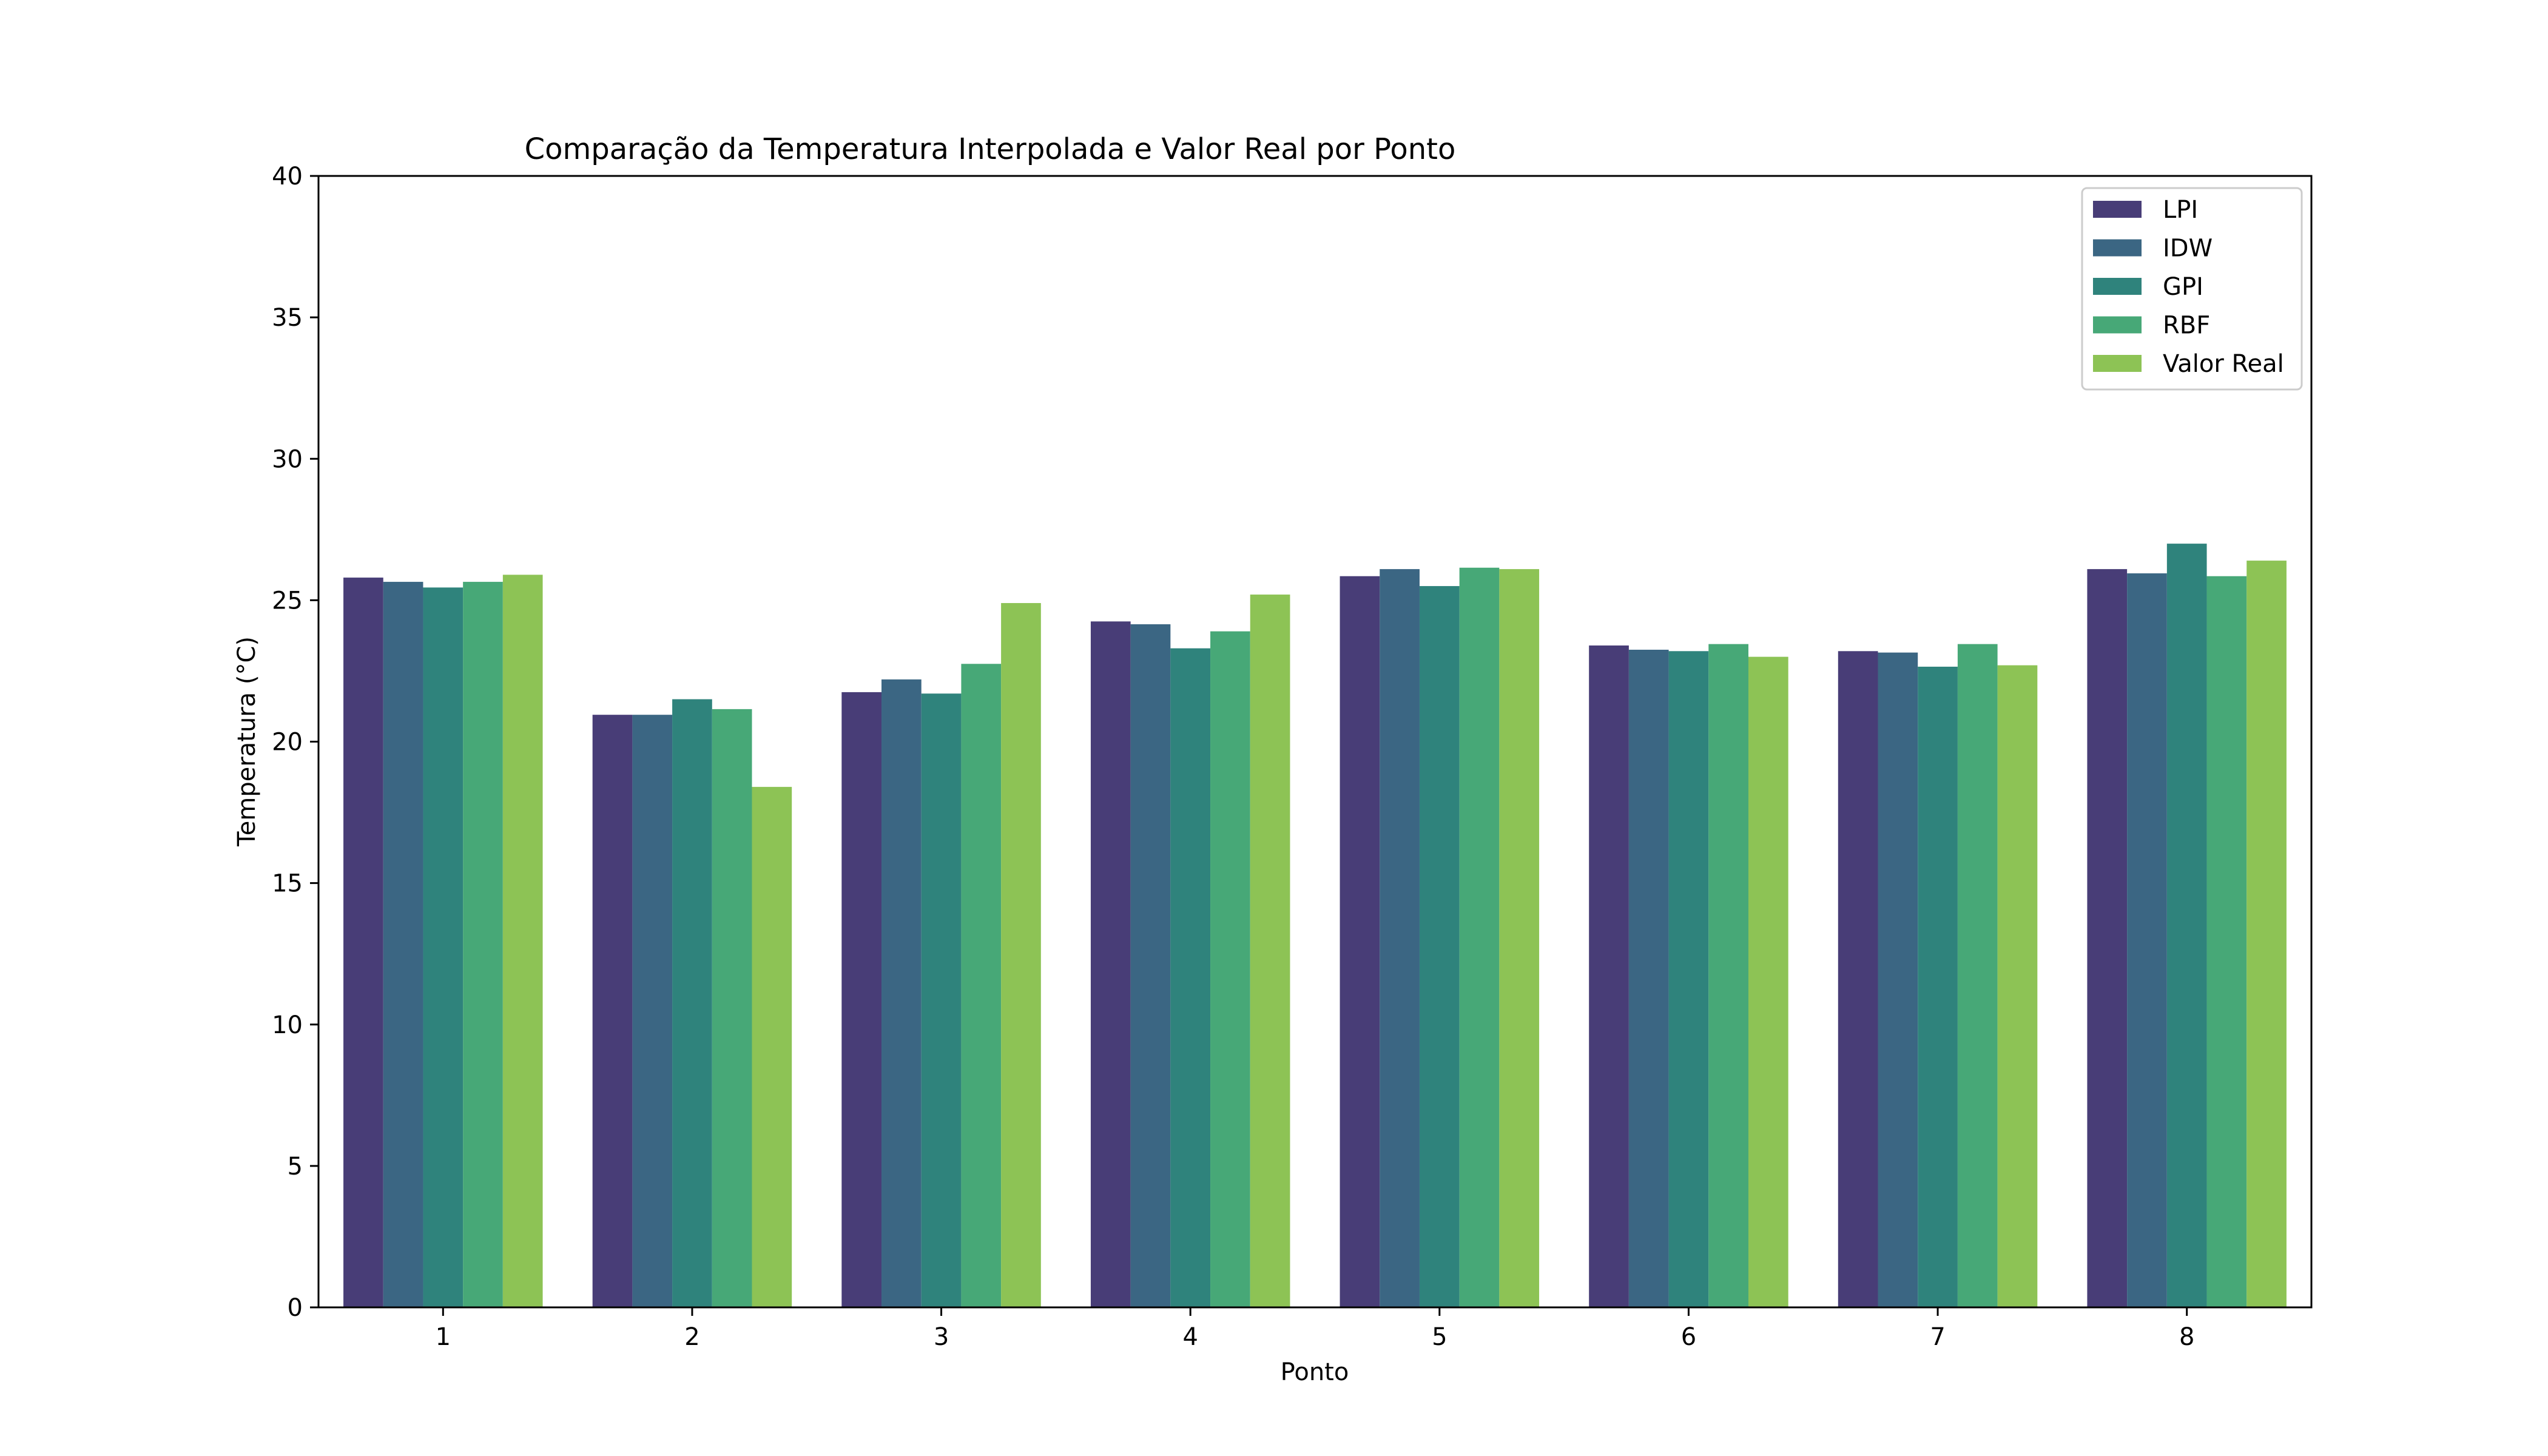  I want to click on x-axis-label: Ponto, so click(1315, 1372).